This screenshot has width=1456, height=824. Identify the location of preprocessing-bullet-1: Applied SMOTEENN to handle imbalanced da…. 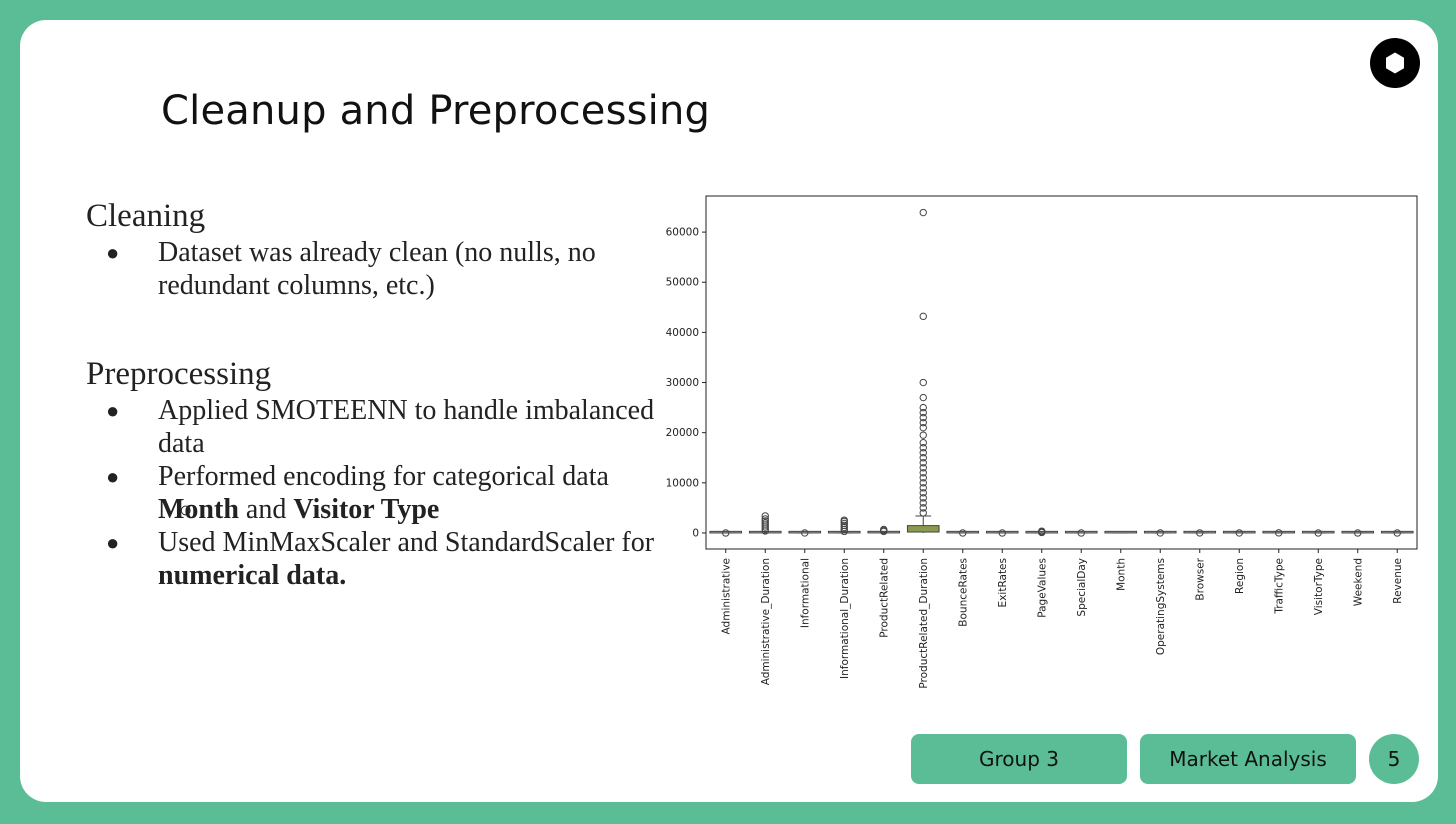
(406, 427).